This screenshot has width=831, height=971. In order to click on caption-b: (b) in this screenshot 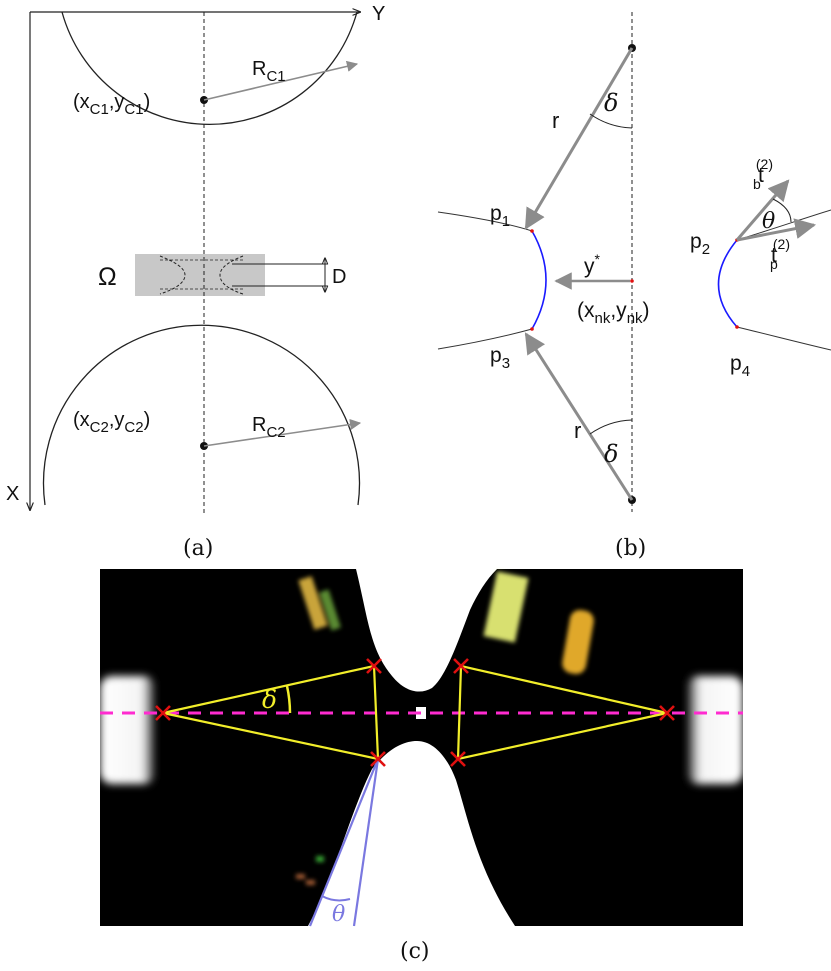, I will do `click(630, 548)`.